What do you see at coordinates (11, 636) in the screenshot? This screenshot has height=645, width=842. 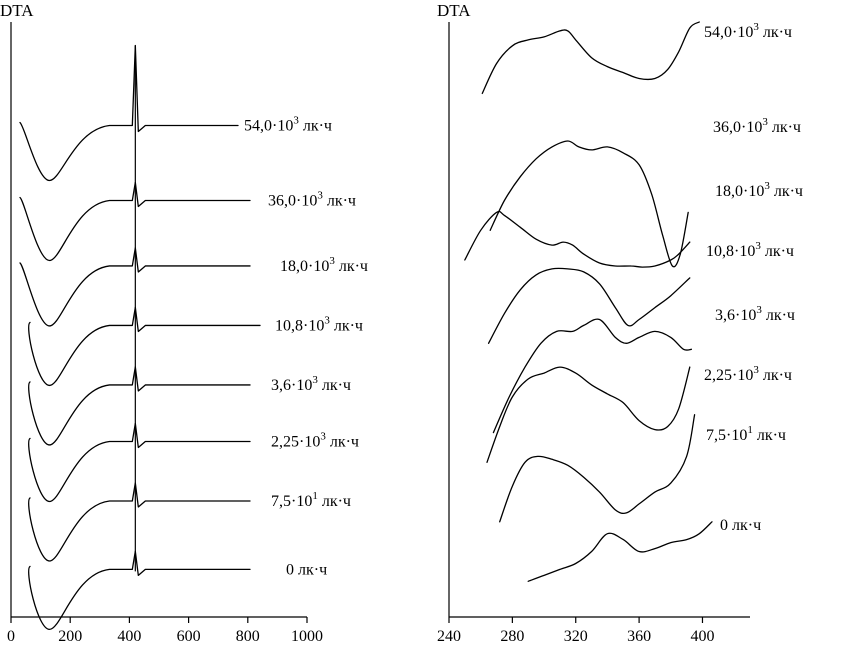 I see `left-x-tick-label: 0` at bounding box center [11, 636].